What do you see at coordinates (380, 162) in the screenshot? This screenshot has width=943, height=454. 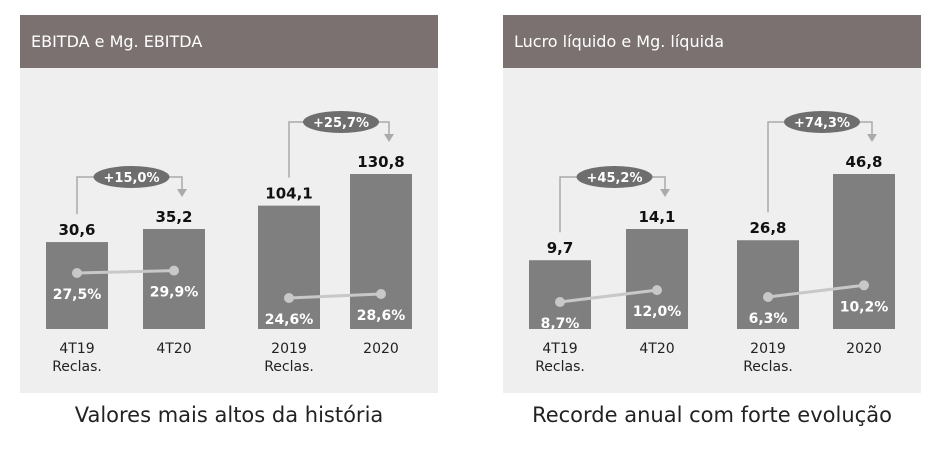 I see `value-label: 130,8` at bounding box center [380, 162].